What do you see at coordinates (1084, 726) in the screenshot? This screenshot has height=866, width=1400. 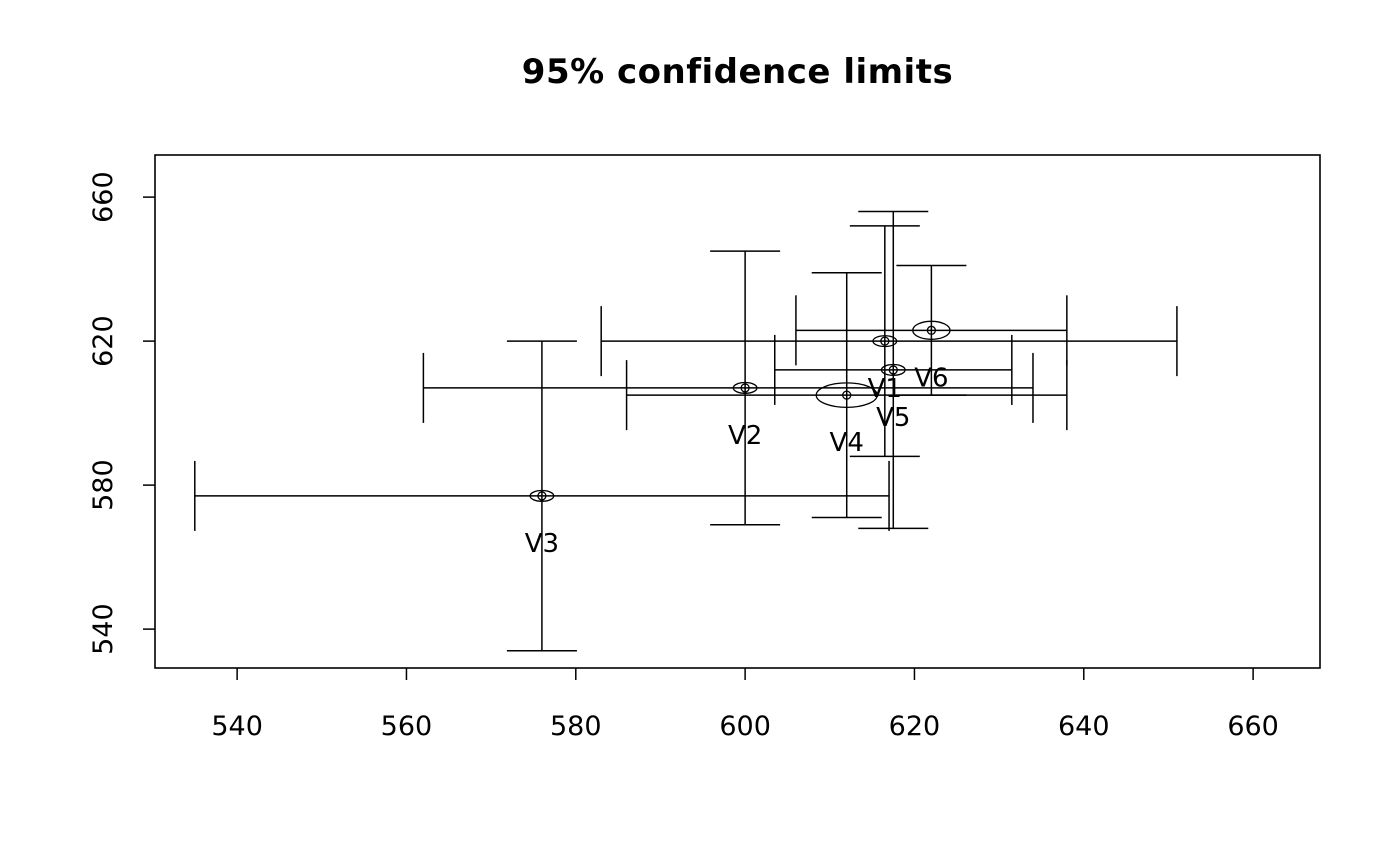 I see `x-tick-label: 640` at bounding box center [1084, 726].